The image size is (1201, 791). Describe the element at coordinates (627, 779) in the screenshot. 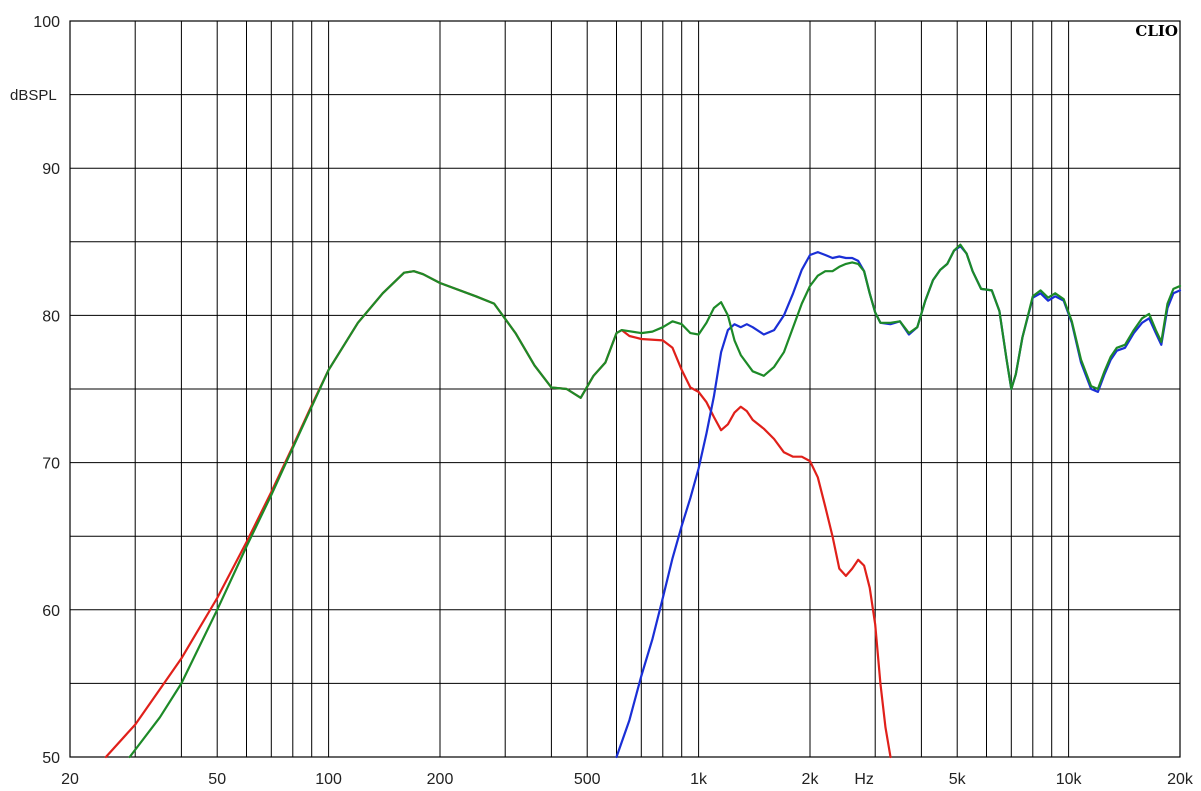

I see `x-tick-labels: 20 50 100 200 500 1k 2k 5k 10k 20k` at that location.